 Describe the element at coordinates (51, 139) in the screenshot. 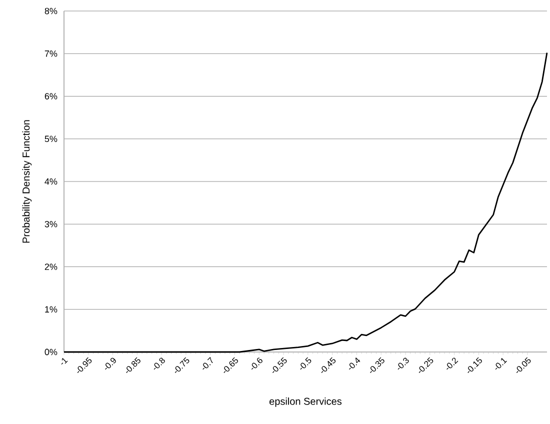

I see `y-tick-label: 5%` at that location.